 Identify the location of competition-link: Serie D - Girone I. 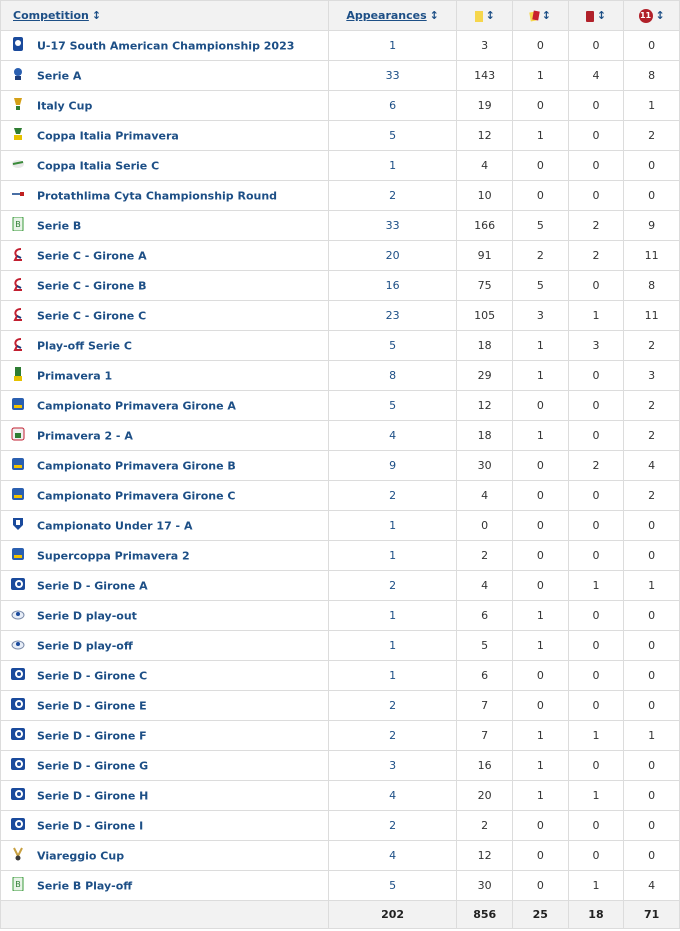
(90, 825).